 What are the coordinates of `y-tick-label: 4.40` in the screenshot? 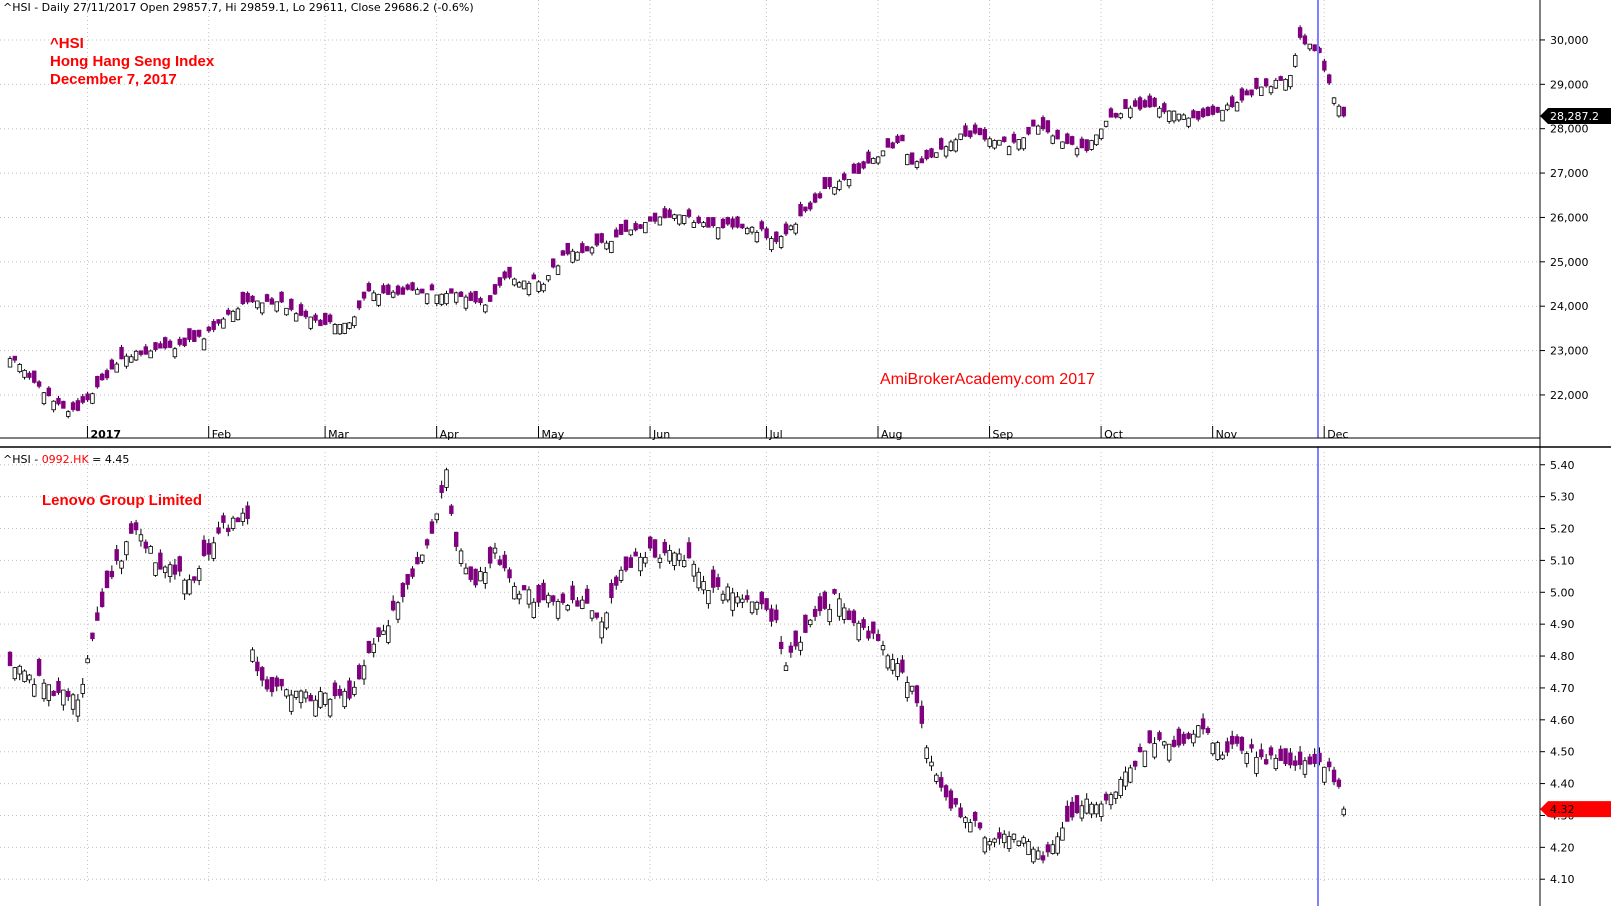 It's located at (1562, 784).